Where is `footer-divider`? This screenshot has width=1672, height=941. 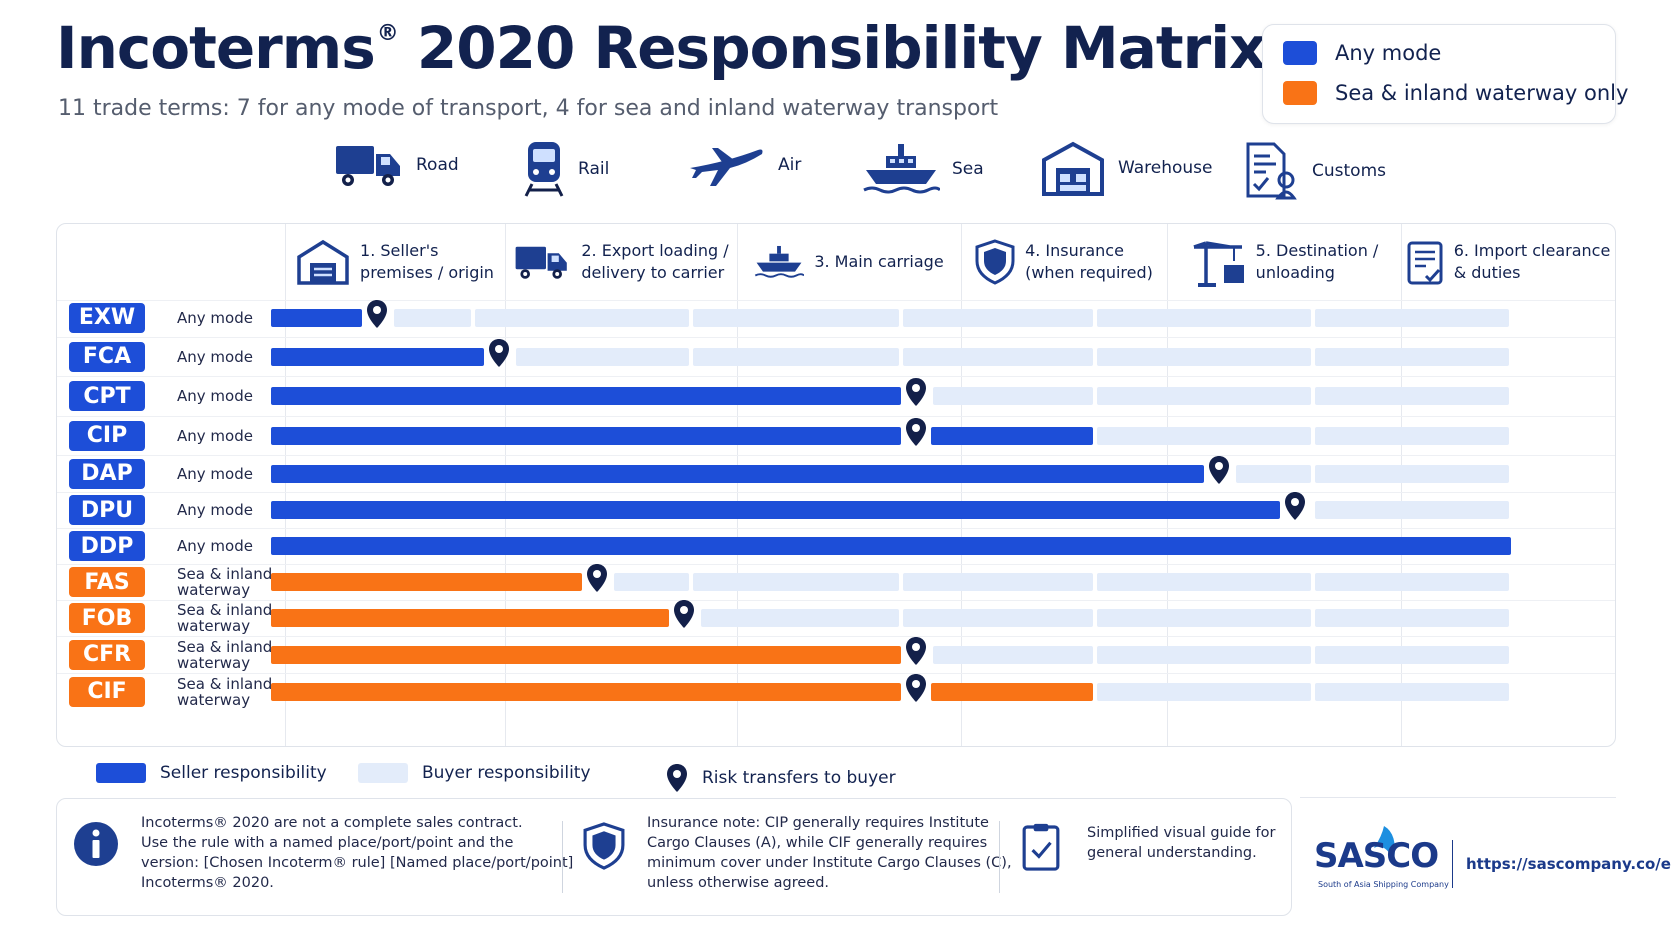 footer-divider is located at coordinates (562, 857).